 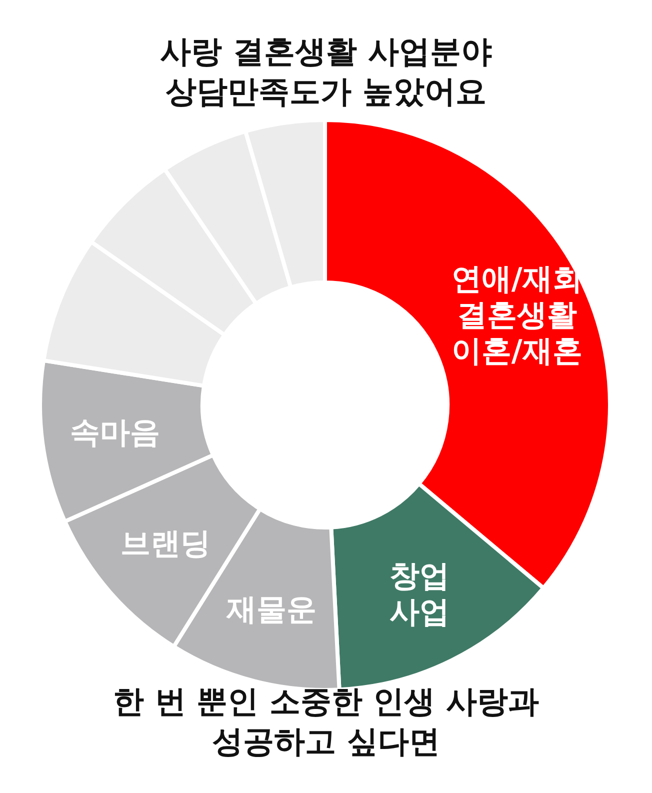 I want to click on title: 사랑 결혼생활 사업분야 상담만족도가 높았어요, so click(x=326, y=72).